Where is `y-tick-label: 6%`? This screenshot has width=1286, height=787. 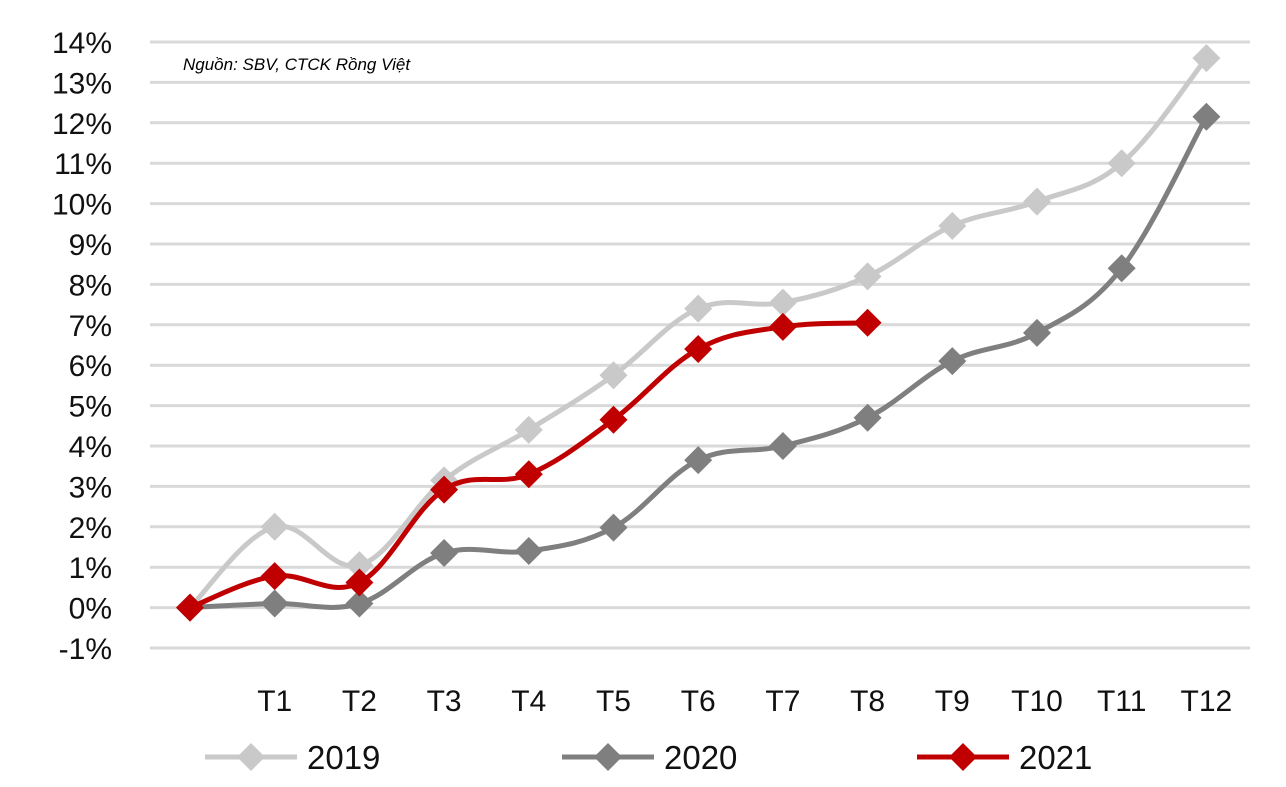 y-tick-label: 6% is located at coordinates (90, 366).